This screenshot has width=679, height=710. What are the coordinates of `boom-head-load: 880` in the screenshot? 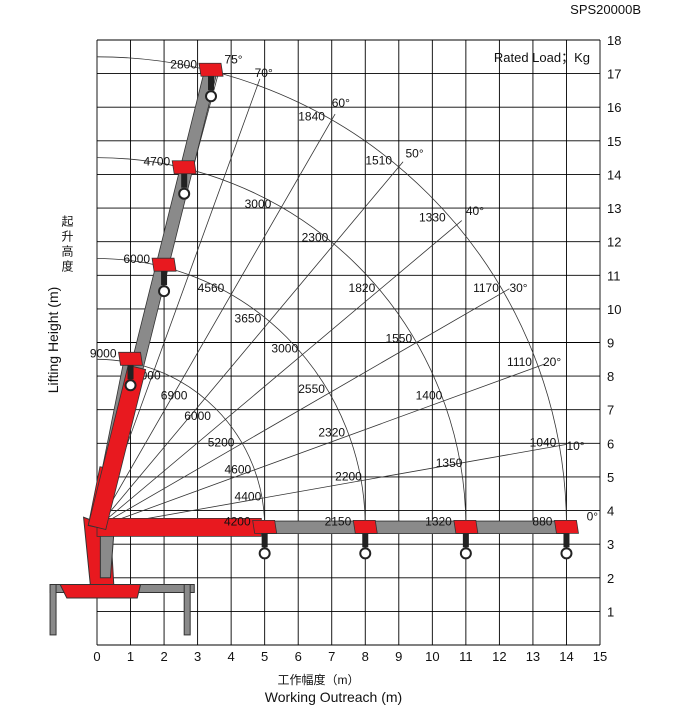 It's located at (542, 521).